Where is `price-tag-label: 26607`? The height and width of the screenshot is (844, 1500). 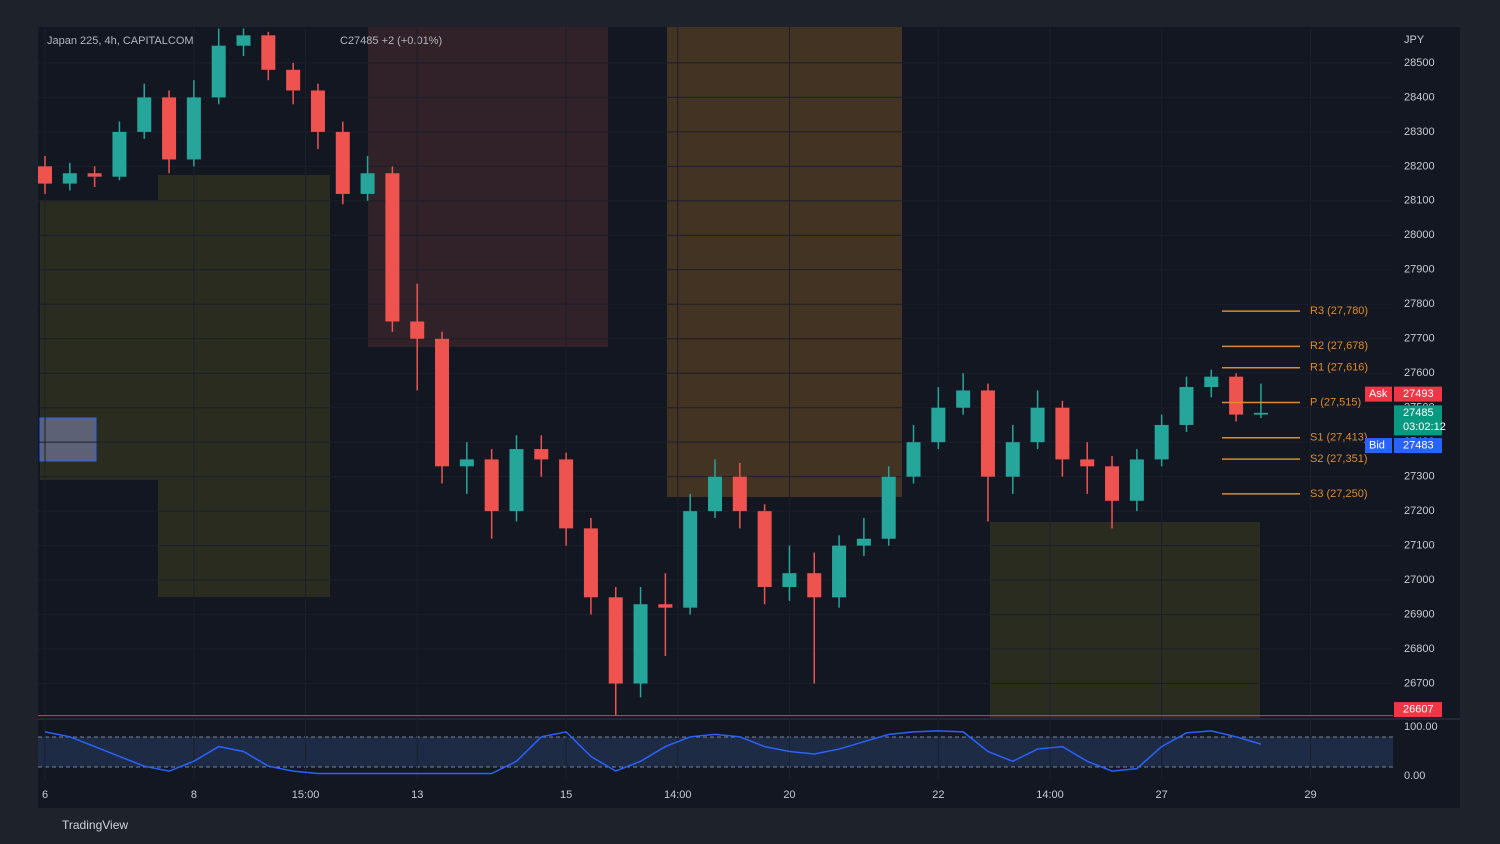
price-tag-label: 26607 is located at coordinates (1418, 709).